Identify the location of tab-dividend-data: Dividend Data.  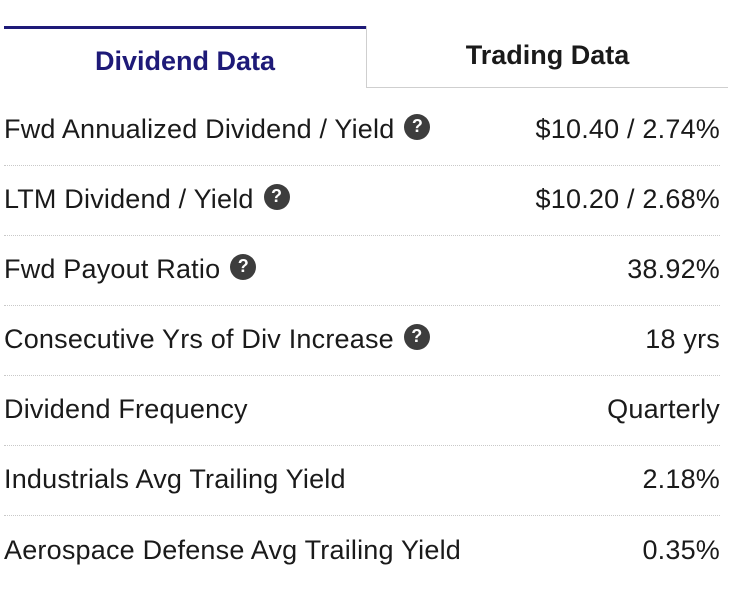
(185, 57).